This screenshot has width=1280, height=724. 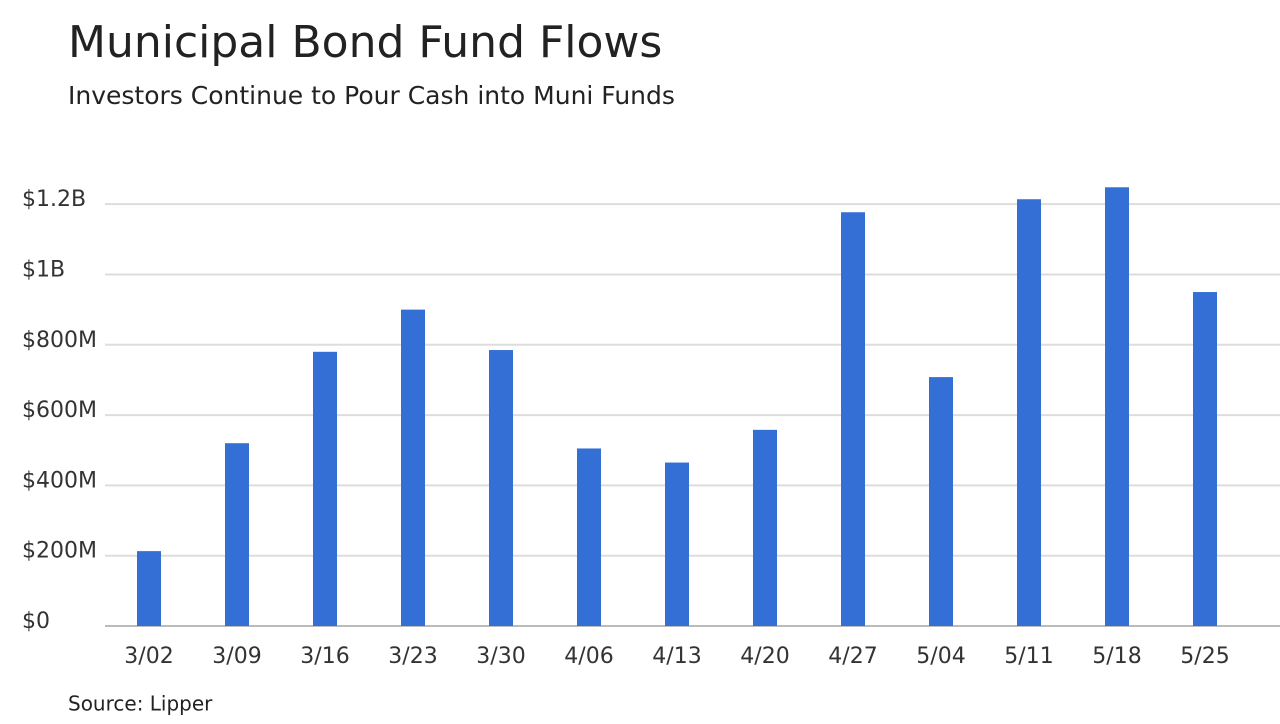 I want to click on x-tick-label: 5/18, so click(x=1116, y=656).